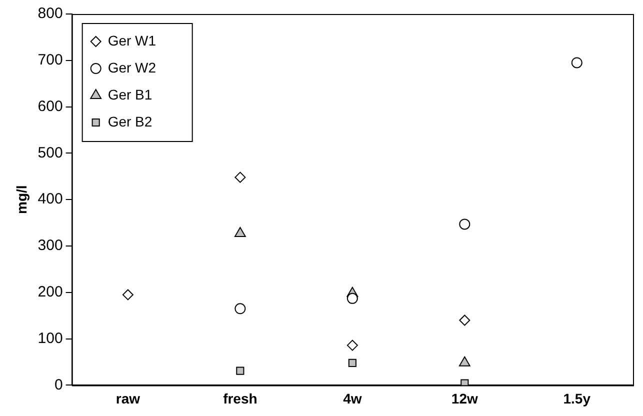  What do you see at coordinates (50, 245) in the screenshot?
I see `y-tick-label: 300` at bounding box center [50, 245].